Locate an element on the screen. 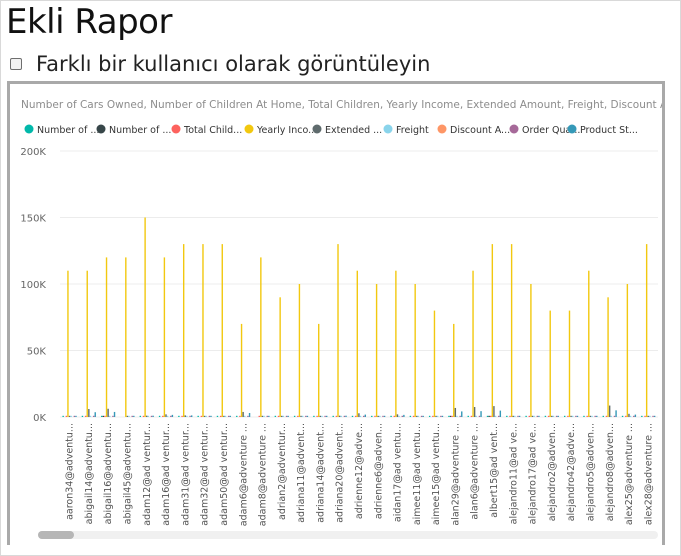  legend-item: Freight is located at coordinates (406, 130).